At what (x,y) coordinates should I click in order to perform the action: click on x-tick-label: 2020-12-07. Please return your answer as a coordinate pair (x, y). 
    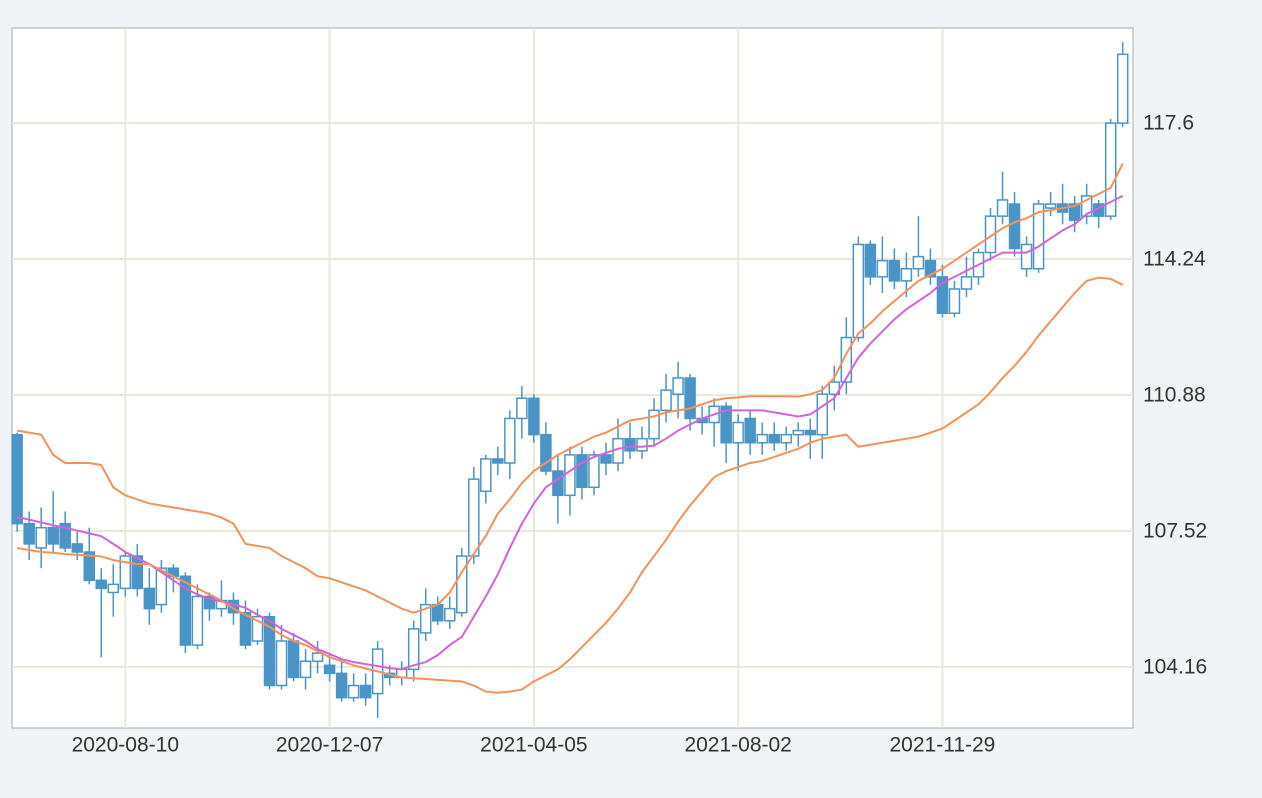
    Looking at the image, I should click on (329, 745).